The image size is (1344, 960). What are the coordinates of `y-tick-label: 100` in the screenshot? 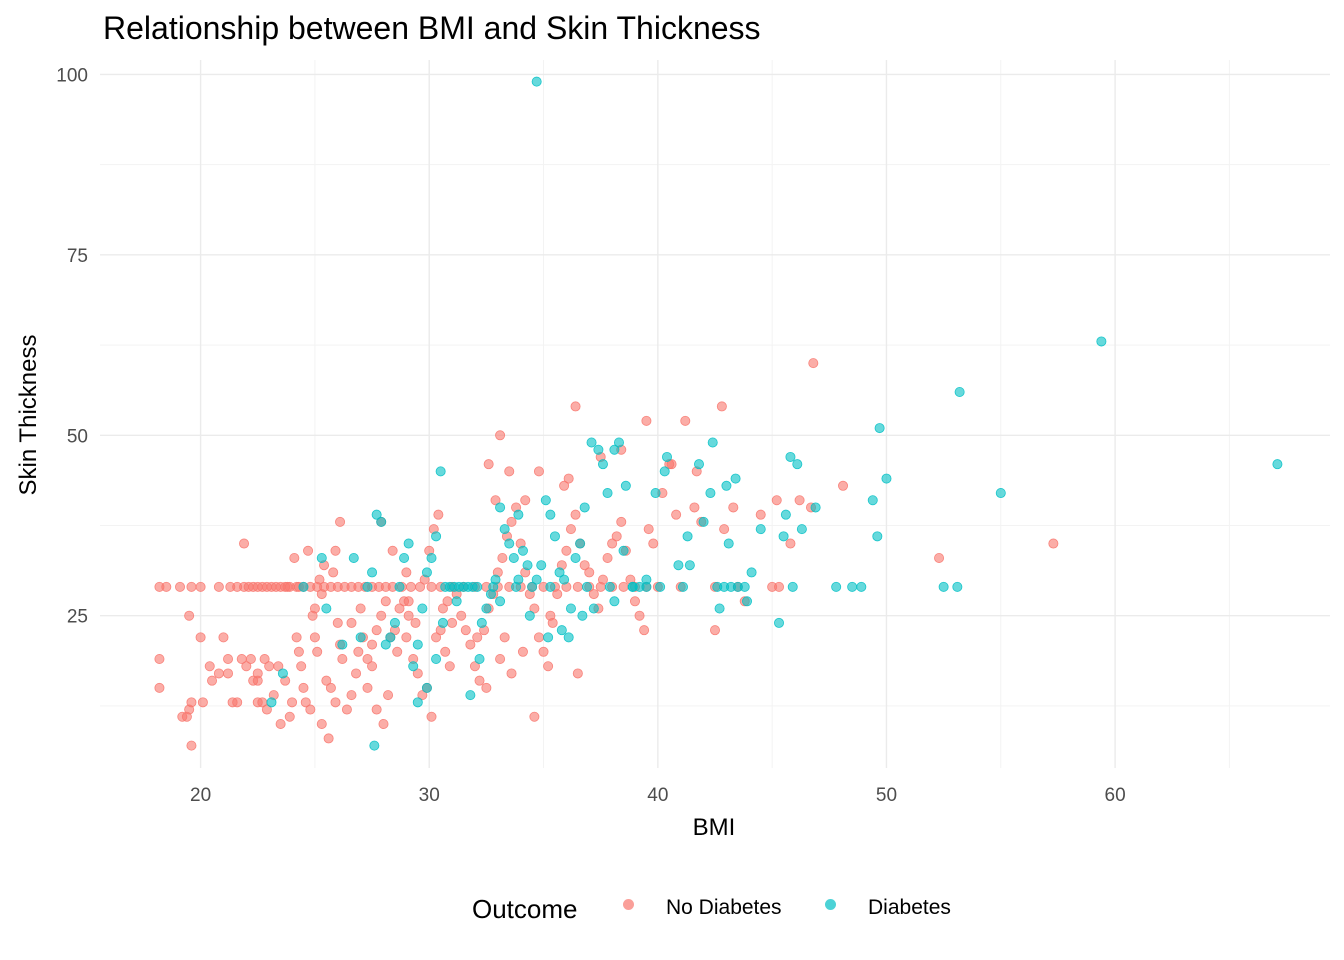 It's located at (72, 75).